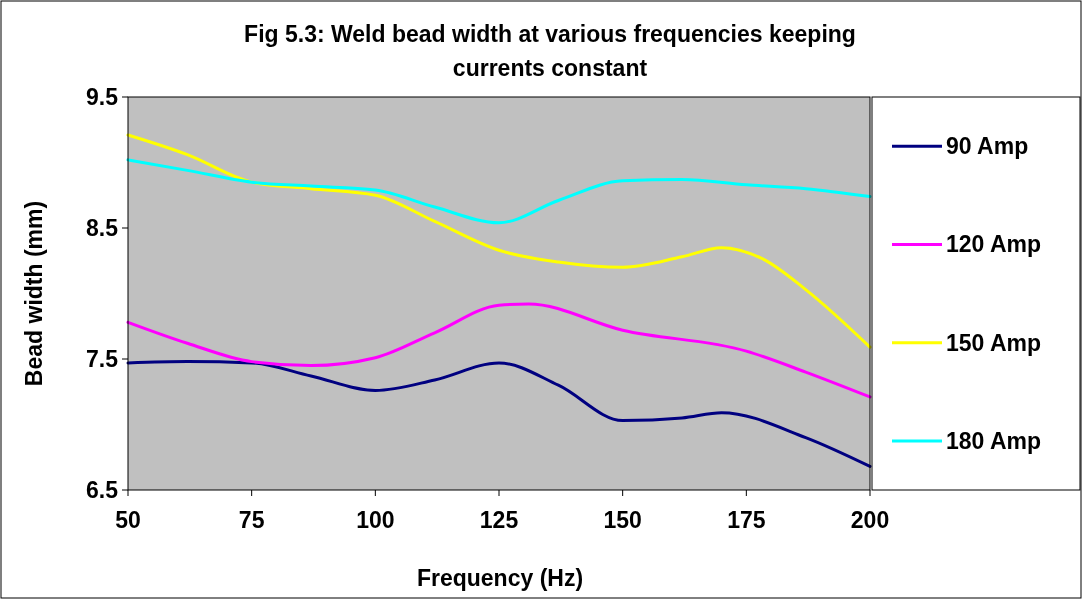 The width and height of the screenshot is (1082, 599). Describe the element at coordinates (102, 97) in the screenshot. I see `y-tick-label: 9.5` at that location.